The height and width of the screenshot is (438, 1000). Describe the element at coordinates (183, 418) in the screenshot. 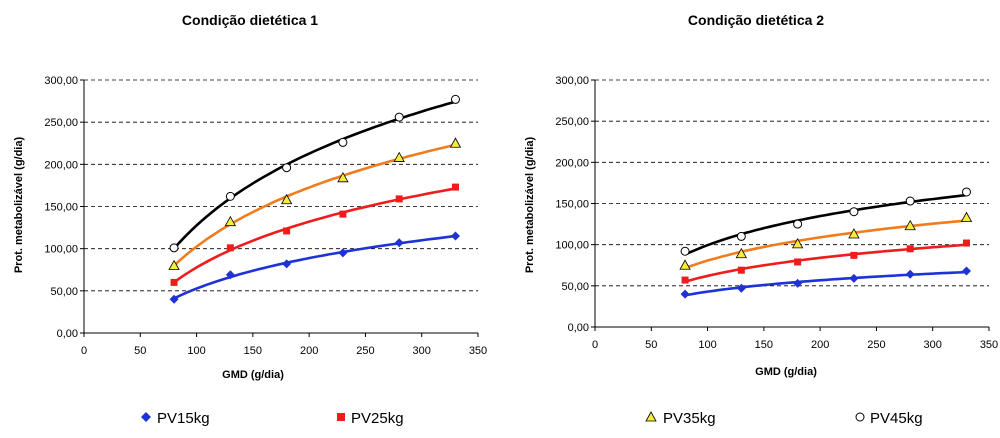

I see `legend-label: PV15kg` at that location.